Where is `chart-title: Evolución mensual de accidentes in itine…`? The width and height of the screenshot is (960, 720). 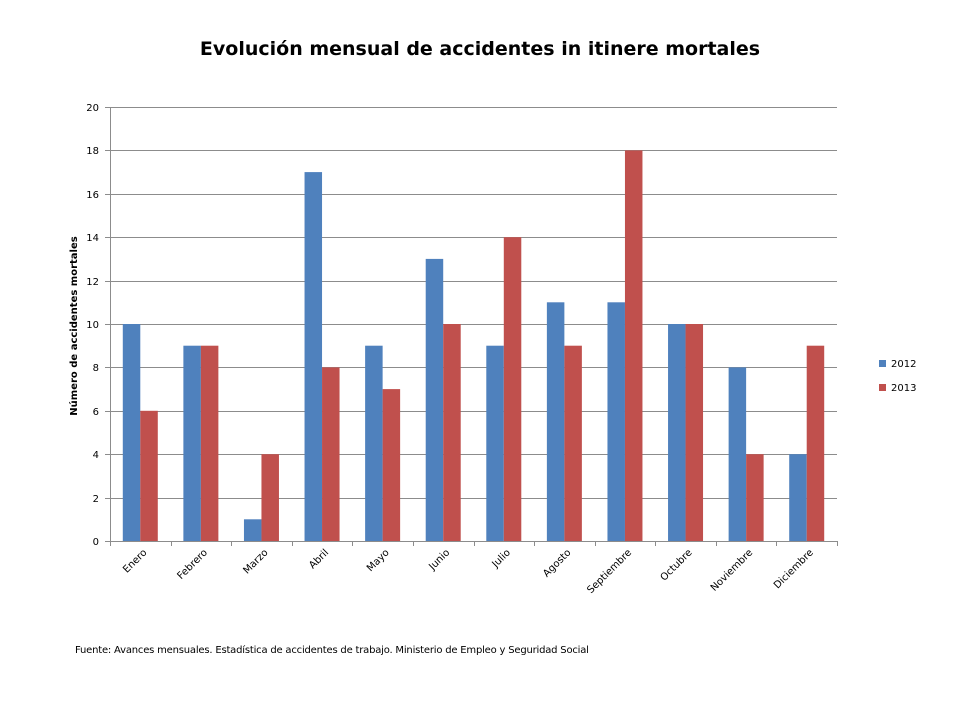
chart-title: Evolución mensual de accidentes in itine… is located at coordinates (480, 49).